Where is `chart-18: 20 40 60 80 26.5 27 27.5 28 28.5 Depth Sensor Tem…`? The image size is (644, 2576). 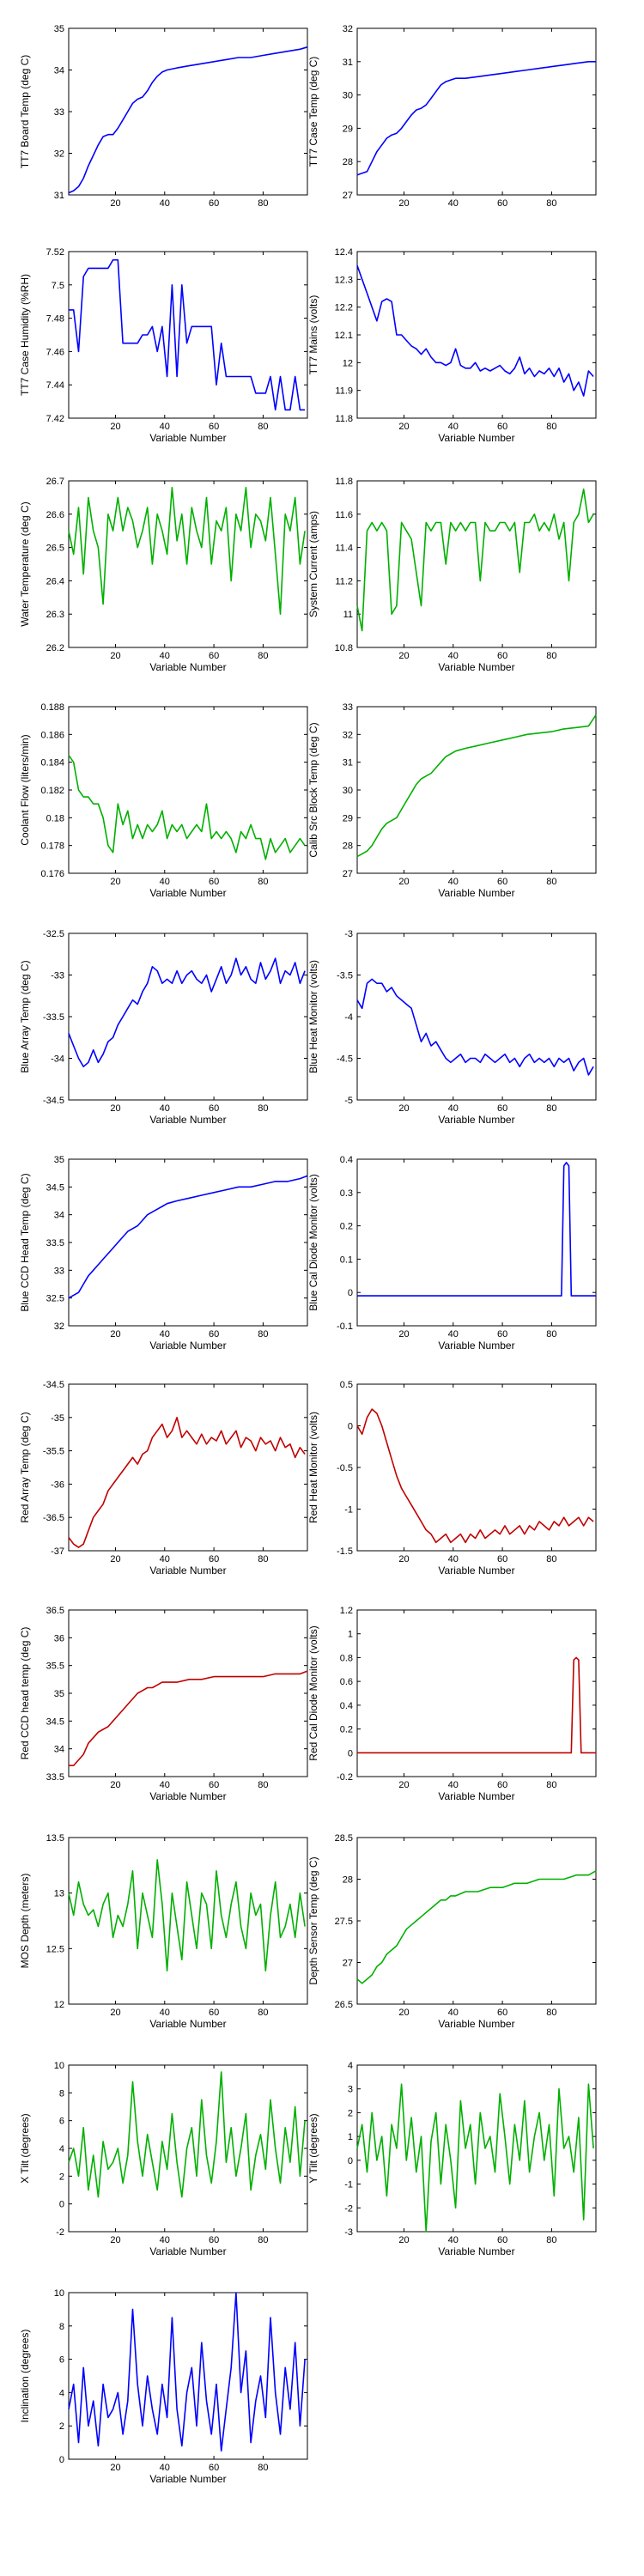 chart-18: 20 40 60 80 26.5 27 27.5 28 28.5 Depth Sensor Tem… is located at coordinates (452, 1931).